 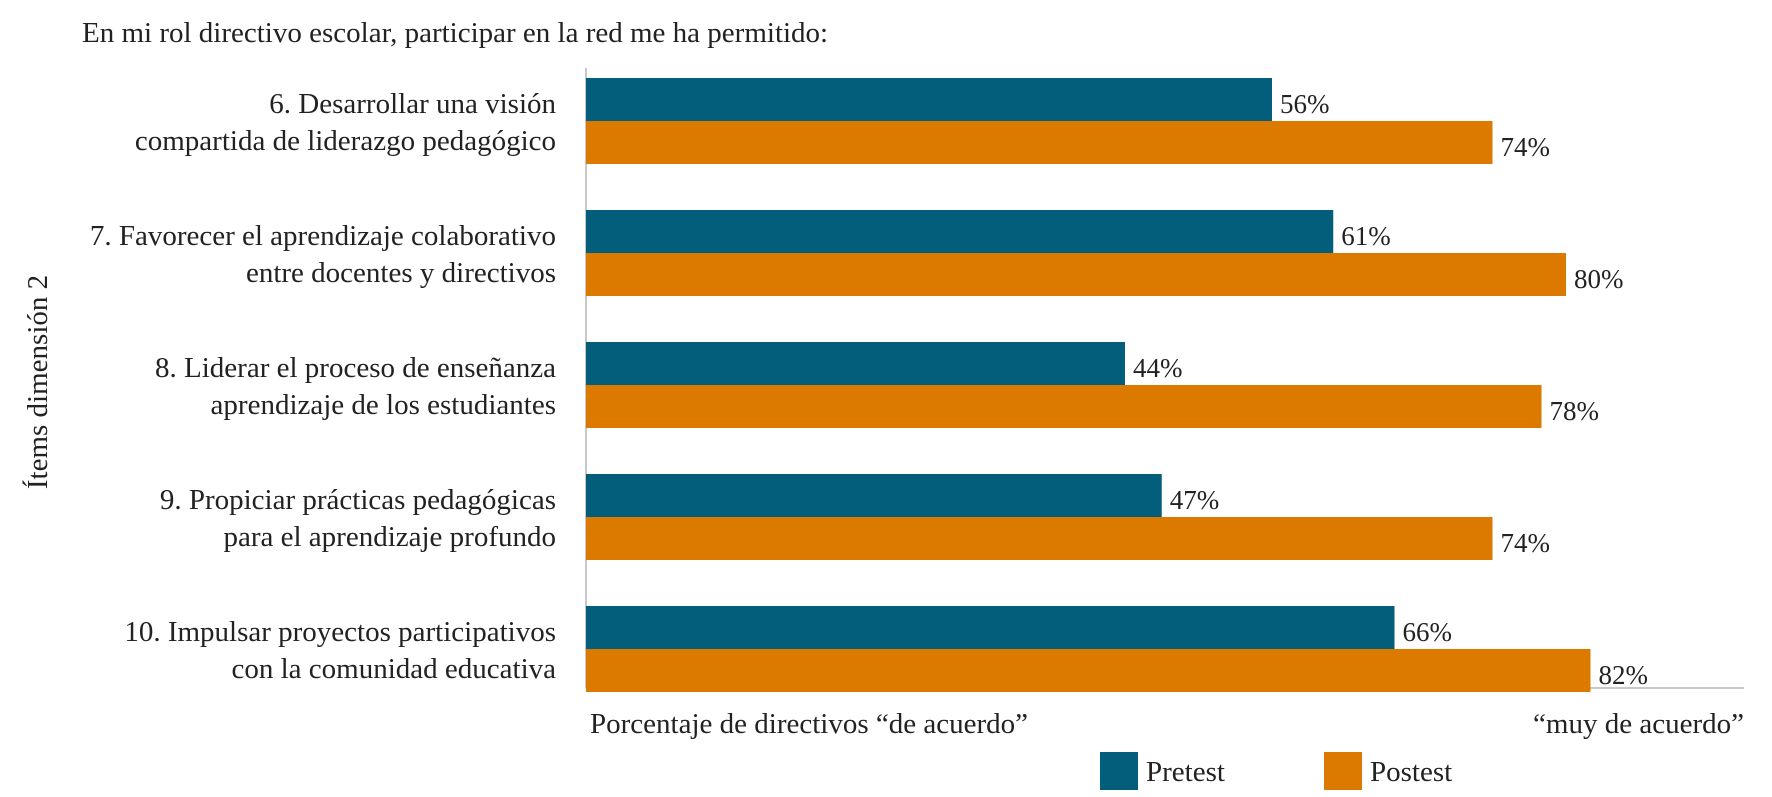 What do you see at coordinates (1305, 104) in the screenshot?
I see `value-label-pretest-1: 56%` at bounding box center [1305, 104].